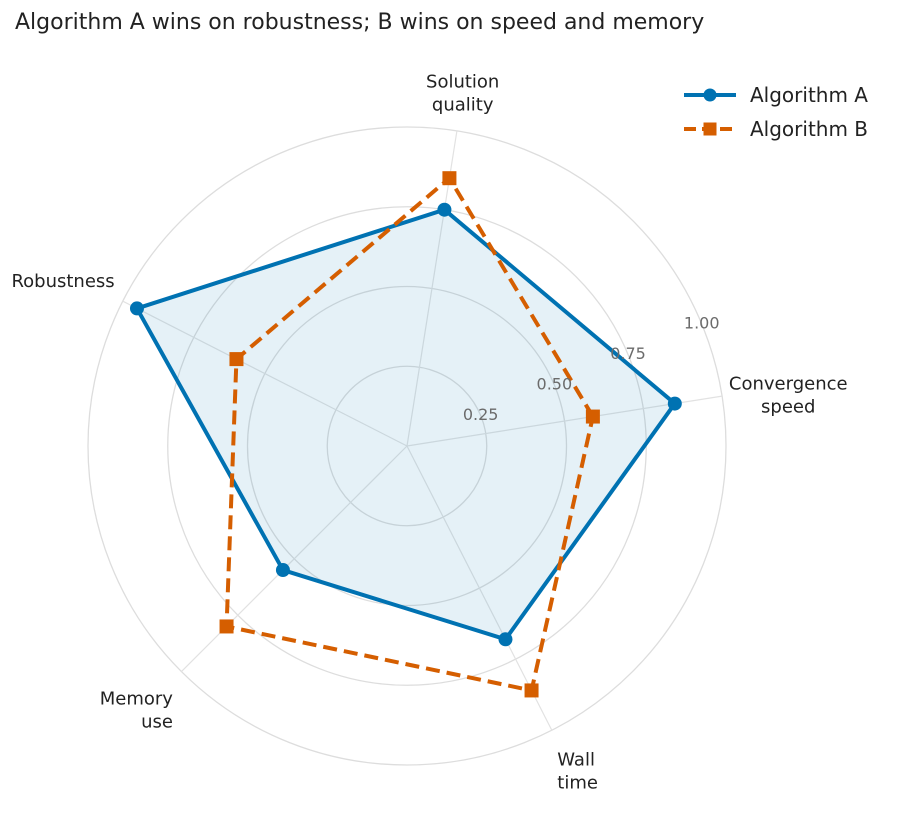 Image resolution: width=909 pixels, height=827 pixels. What do you see at coordinates (702, 322) in the screenshot?
I see `tick-label-4: 1.00` at bounding box center [702, 322].